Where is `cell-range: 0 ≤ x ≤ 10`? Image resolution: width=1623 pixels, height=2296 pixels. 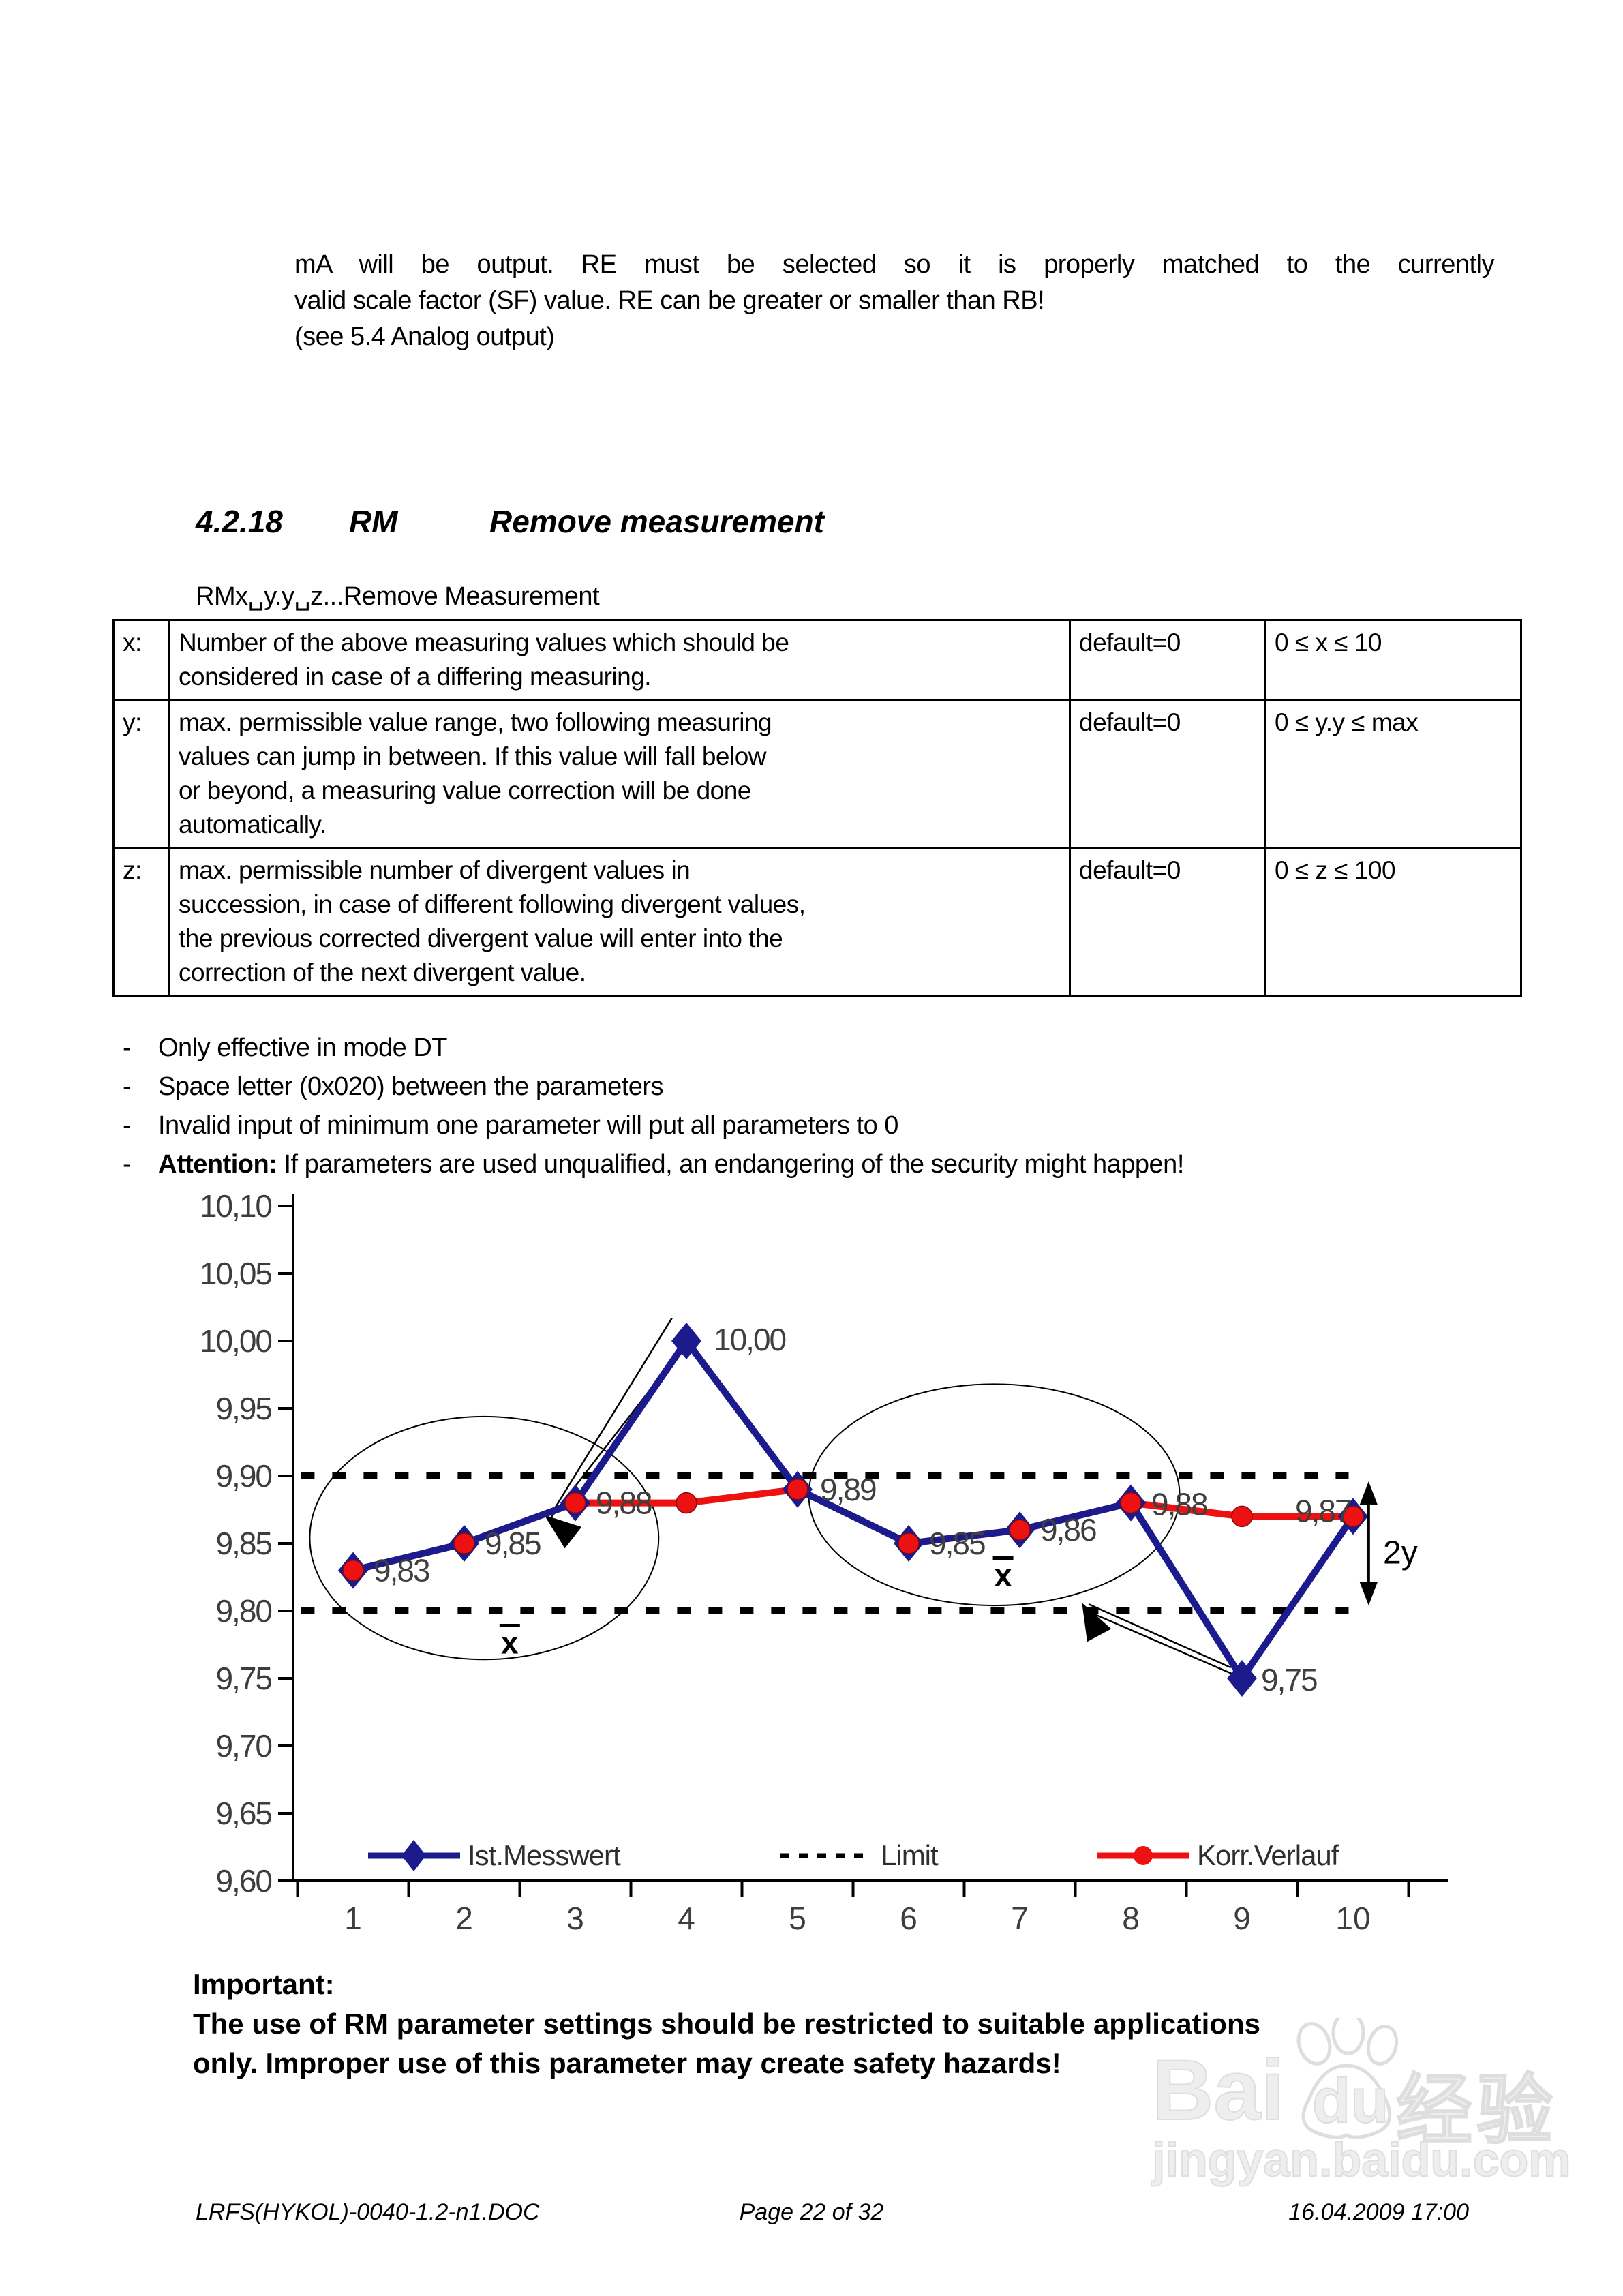
cell-range: 0 ≤ x ≤ 10 is located at coordinates (1393, 660).